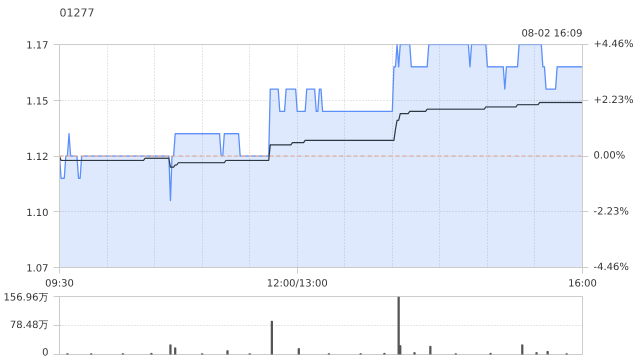 The width and height of the screenshot is (640, 360). I want to click on y-tick-label: 0, so click(45, 353).